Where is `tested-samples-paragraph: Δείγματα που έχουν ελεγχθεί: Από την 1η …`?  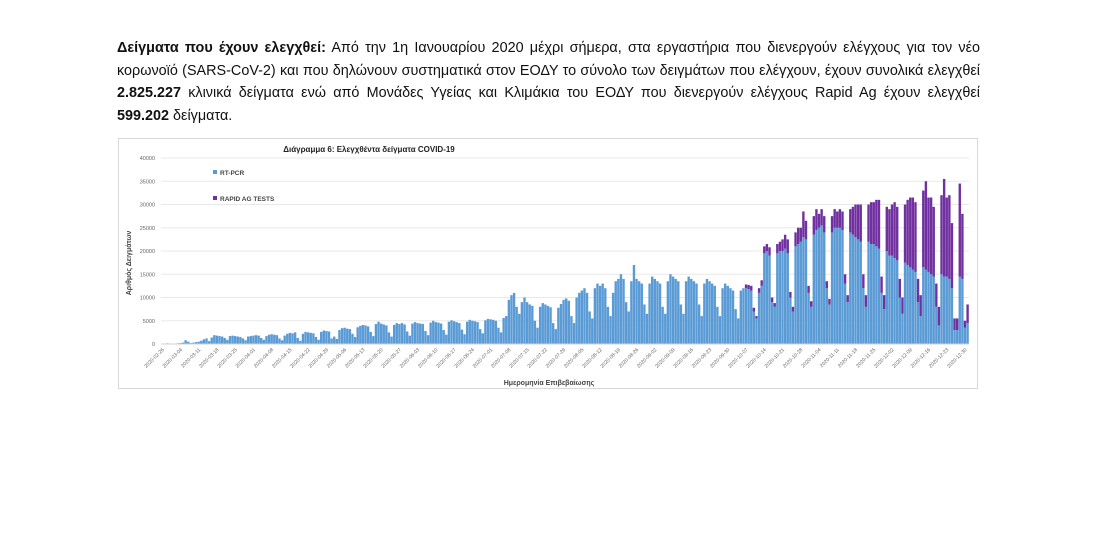 tested-samples-paragraph: Δείγματα που έχουν ελεγχθεί: Από την 1η … is located at coordinates (548, 82).